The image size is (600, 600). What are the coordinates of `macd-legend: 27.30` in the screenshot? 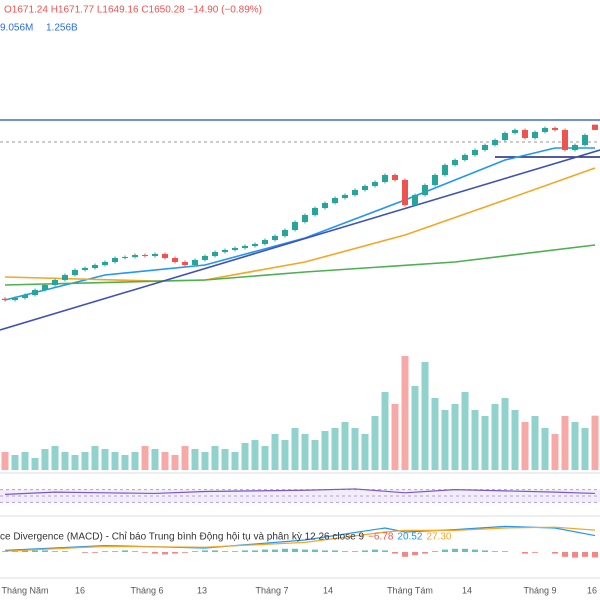 It's located at (438, 537).